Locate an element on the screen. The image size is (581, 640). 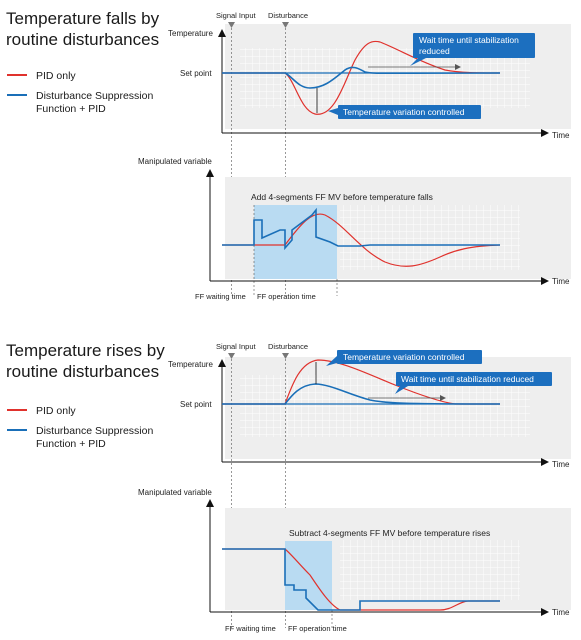
top-time-lower-label: Time is located at coordinates (561, 281).